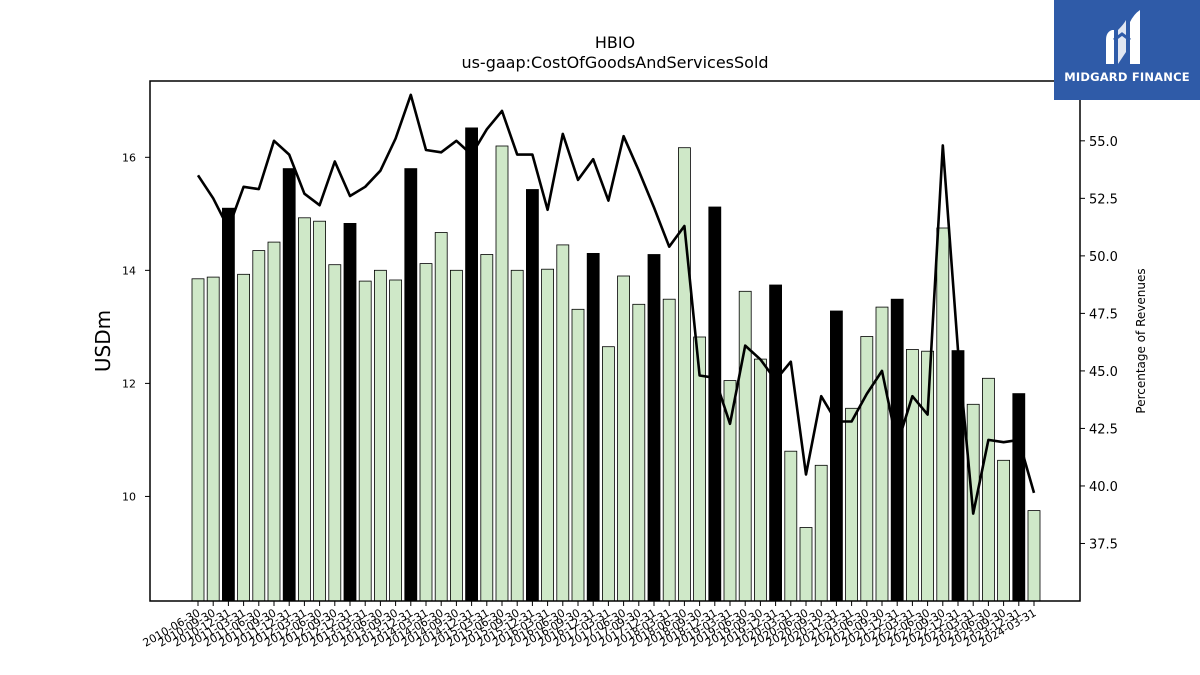 The image size is (1200, 675). What do you see at coordinates (1103, 487) in the screenshot?
I see `y2-tick-label: 40.0` at bounding box center [1103, 487].